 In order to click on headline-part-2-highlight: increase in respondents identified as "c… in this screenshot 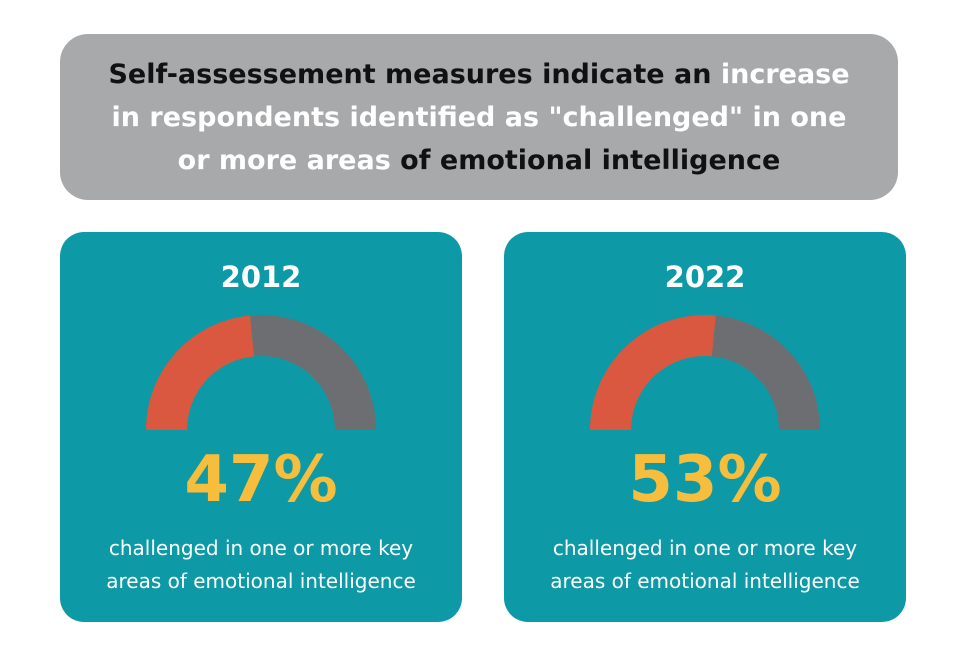, I will do `click(480, 117)`.